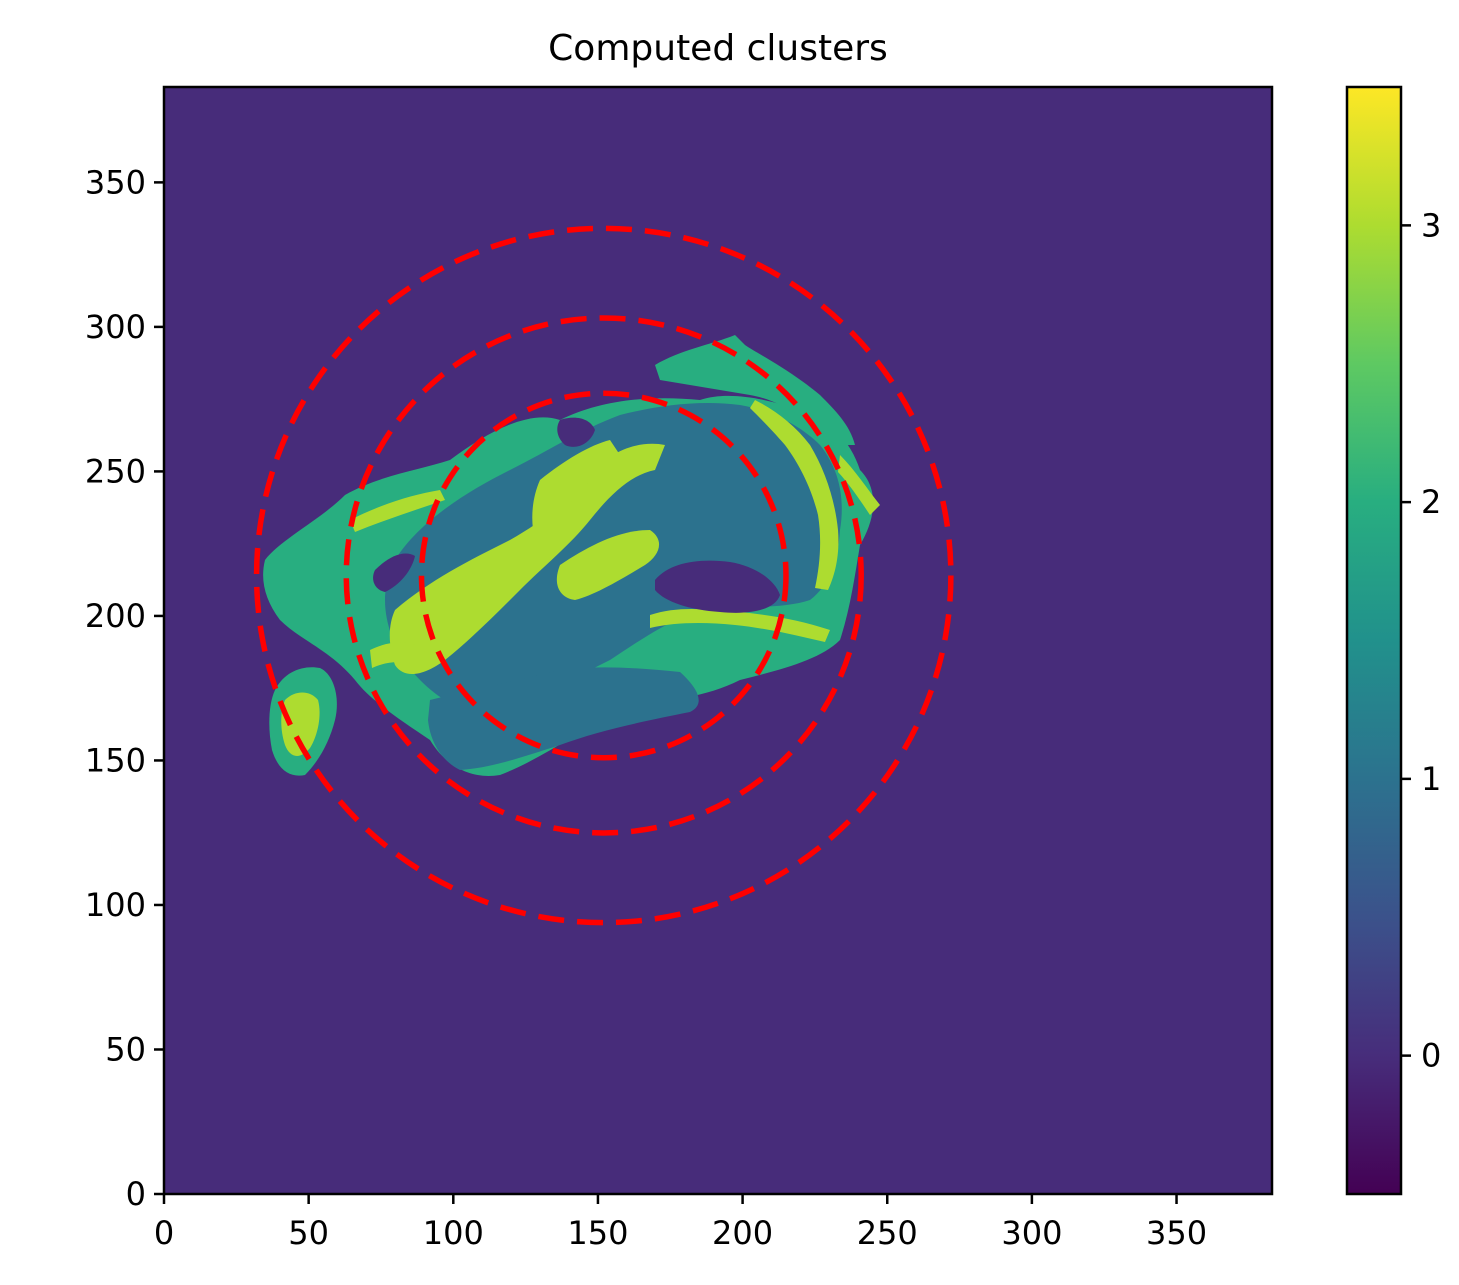 The width and height of the screenshot is (1459, 1285). What do you see at coordinates (115, 760) in the screenshot?
I see `y-tick-label: 150` at bounding box center [115, 760].